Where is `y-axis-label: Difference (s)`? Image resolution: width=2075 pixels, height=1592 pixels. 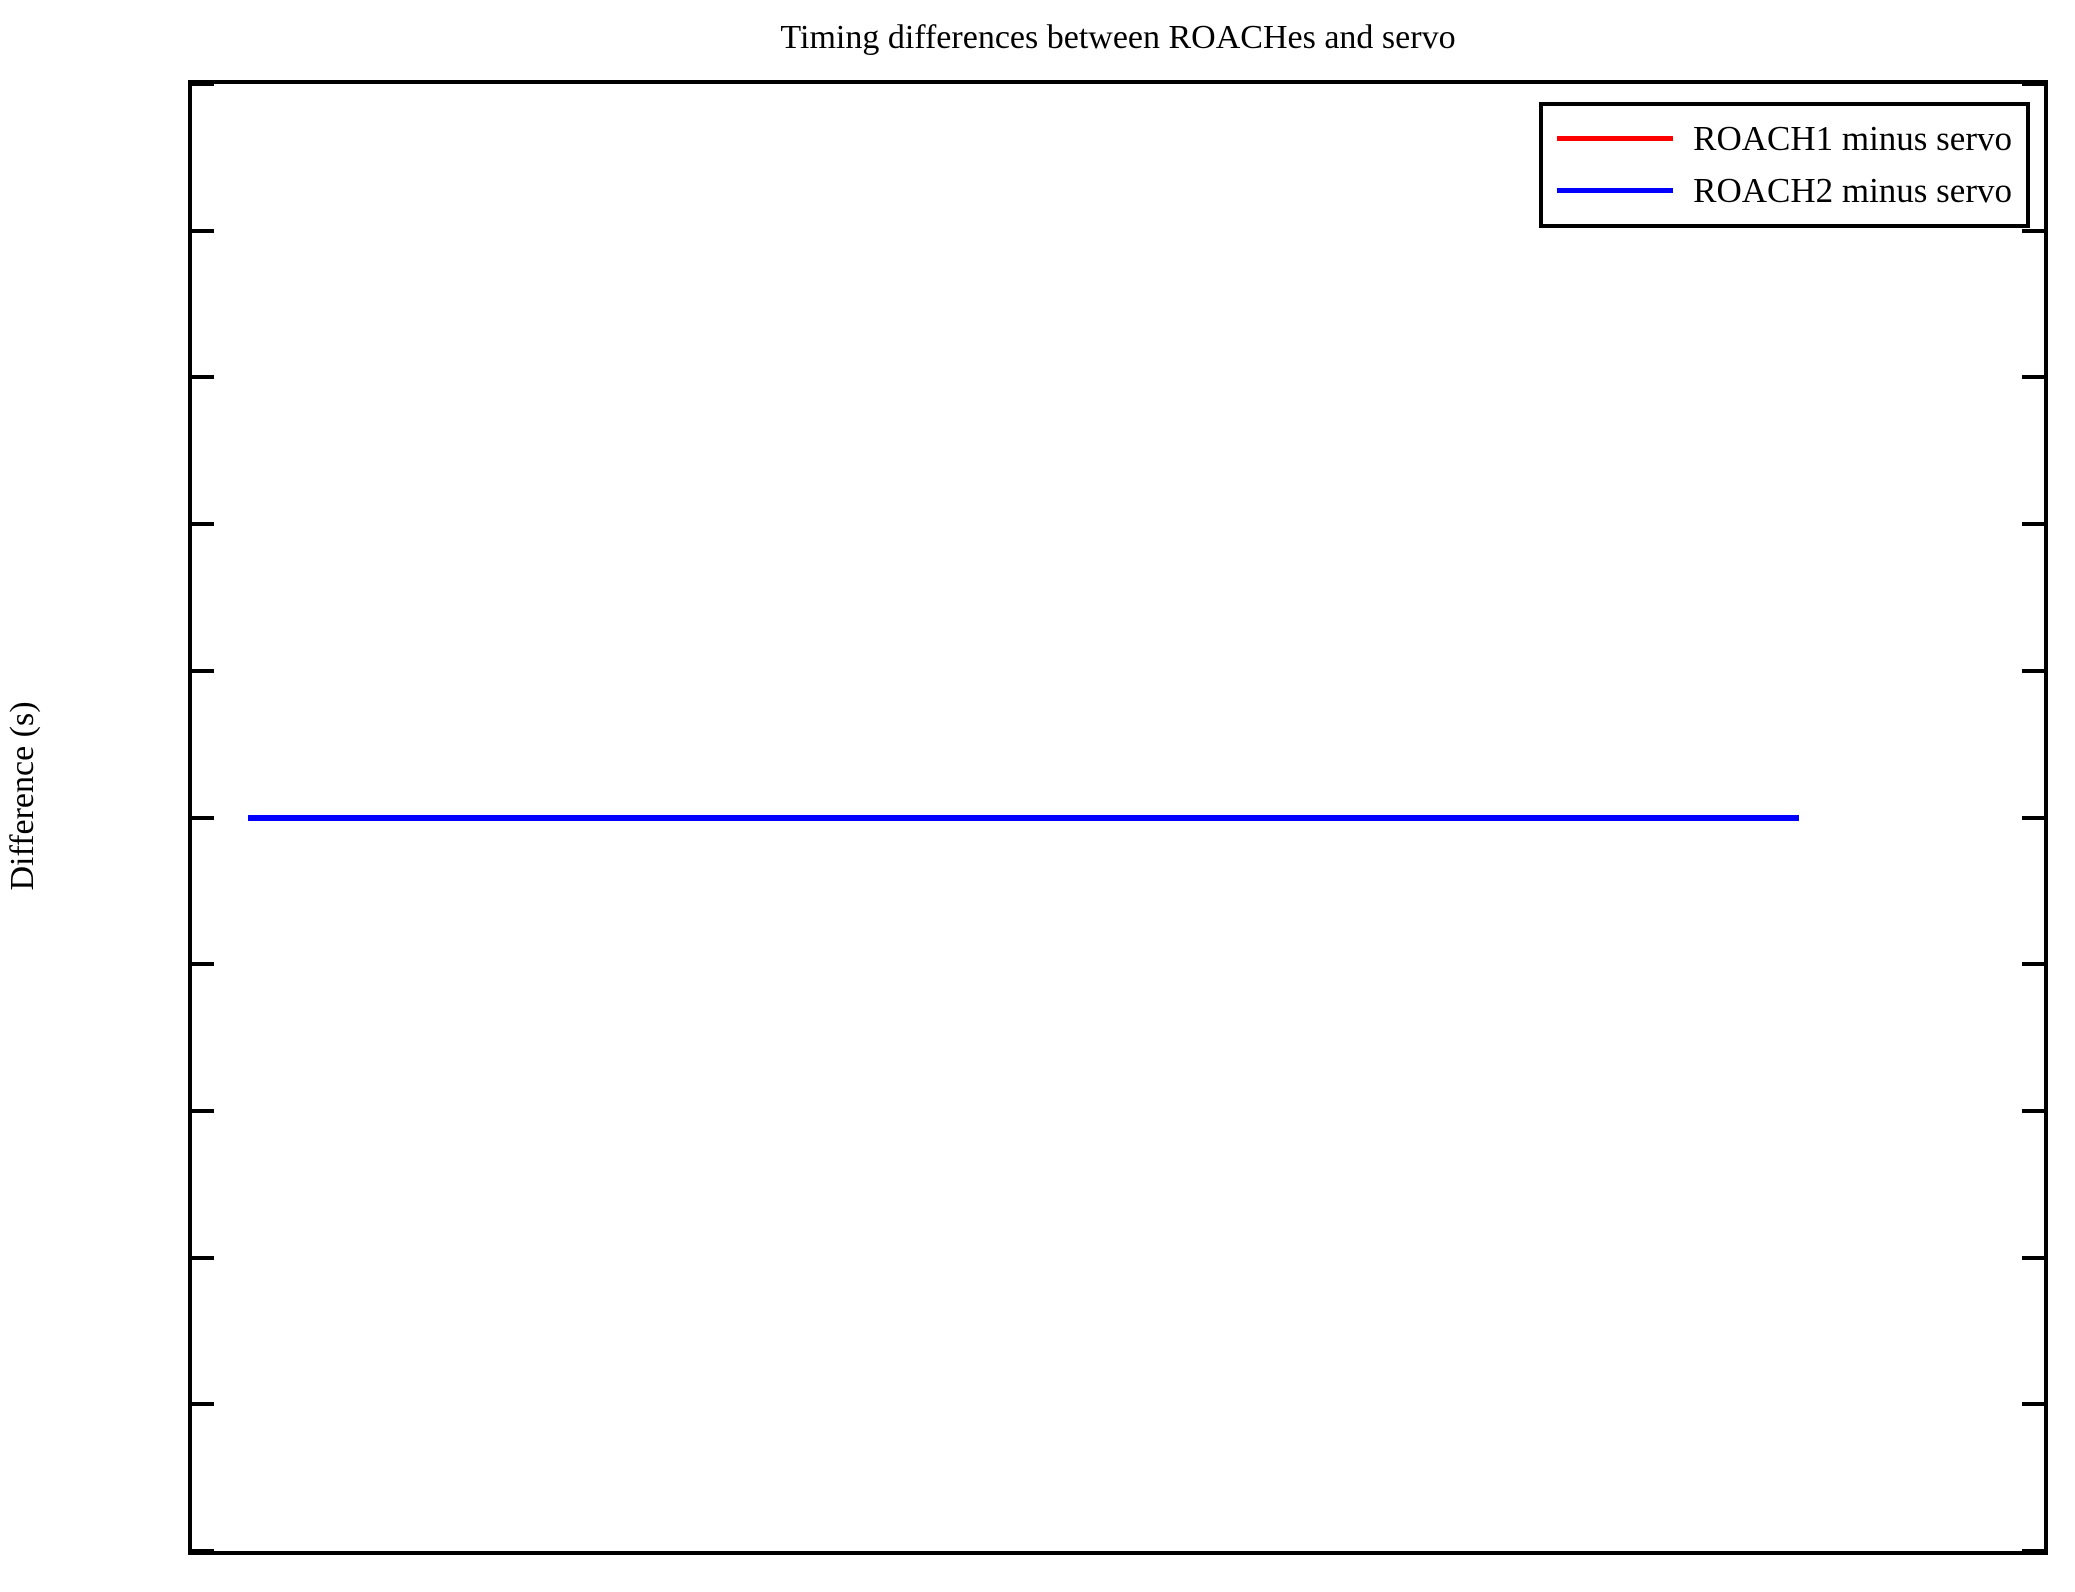
y-axis-label: Difference (s) is located at coordinates (22, 796).